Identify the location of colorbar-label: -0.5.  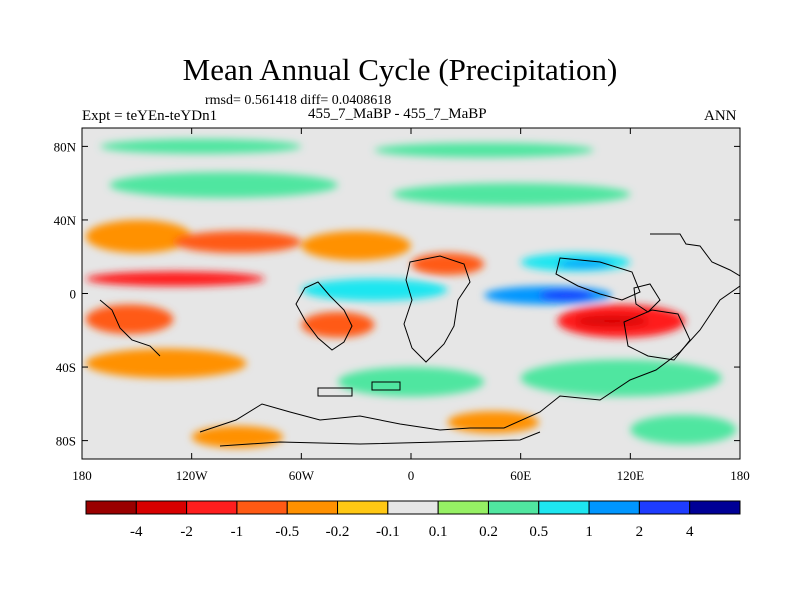
(287, 532).